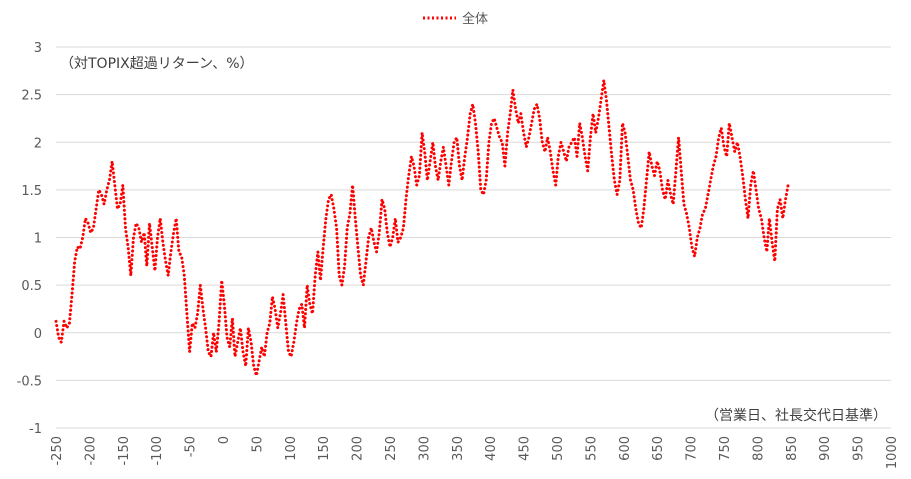 The height and width of the screenshot is (479, 911). I want to click on y-unit-note: （対TOPIX超過リターン、%）, so click(157, 64).